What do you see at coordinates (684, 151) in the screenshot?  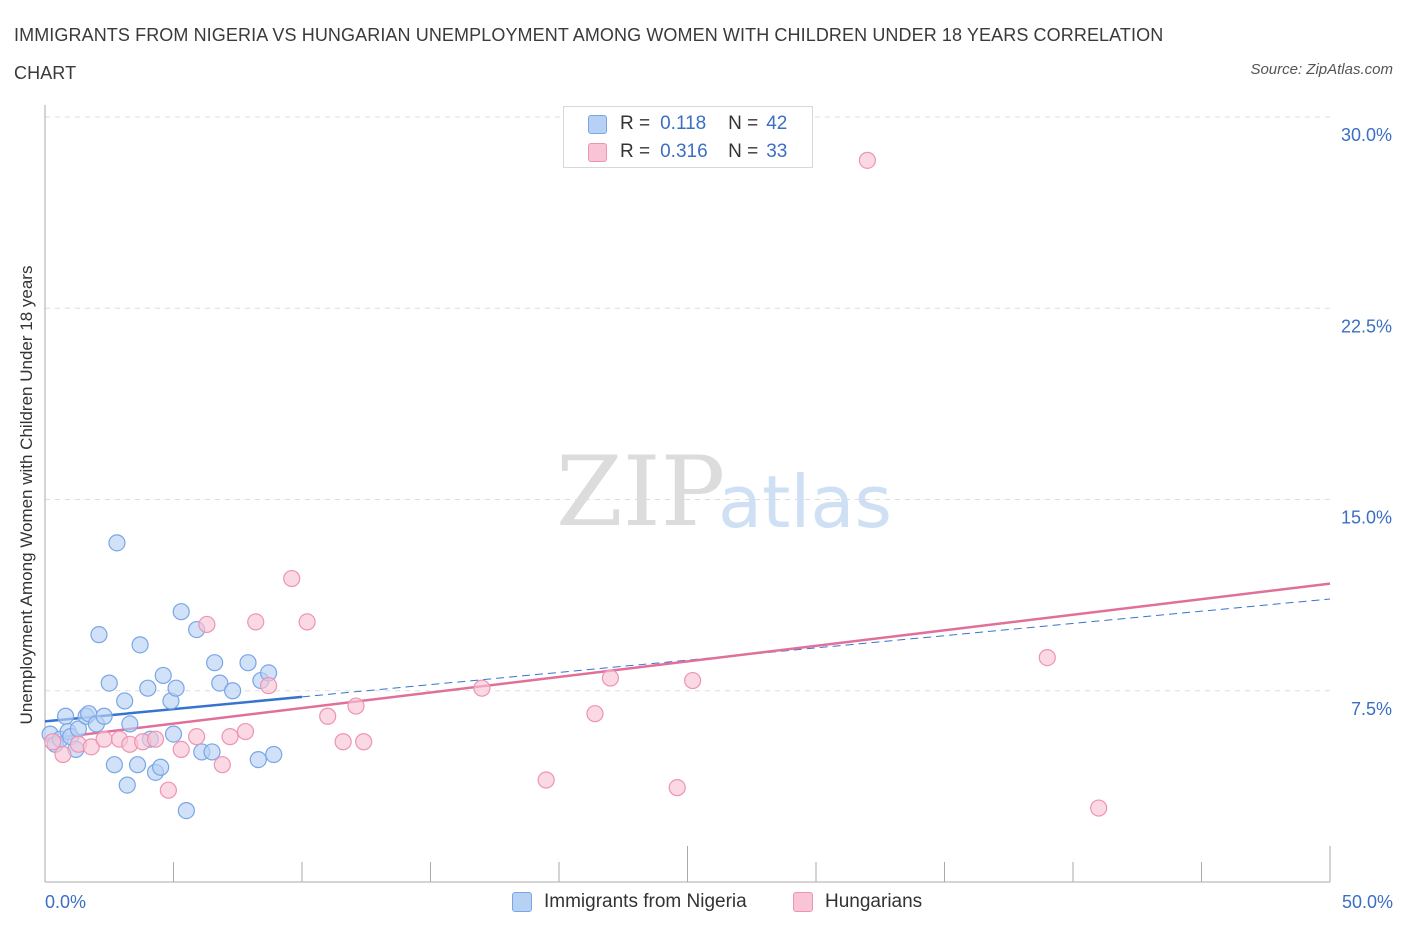 I see `r-value: 0.316` at bounding box center [684, 151].